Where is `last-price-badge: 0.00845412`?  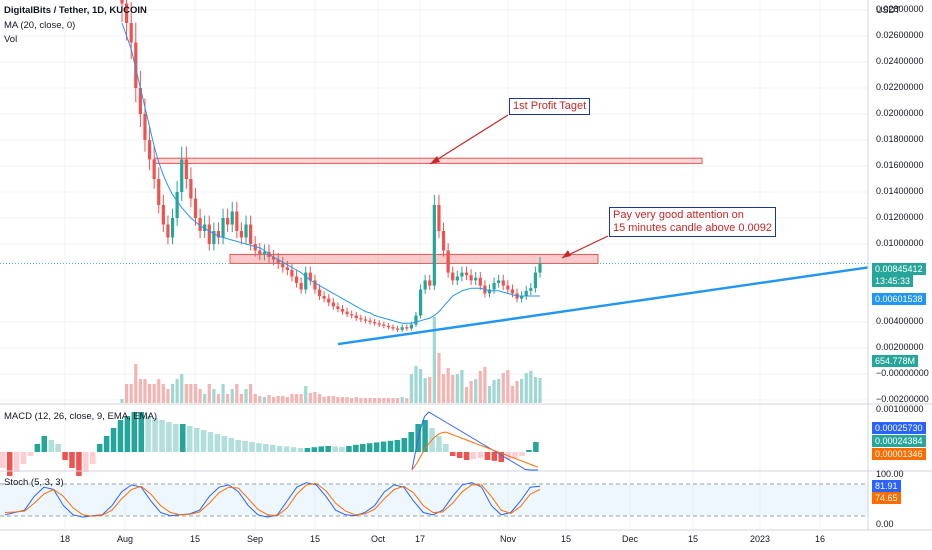 last-price-badge: 0.00845412 is located at coordinates (899, 269).